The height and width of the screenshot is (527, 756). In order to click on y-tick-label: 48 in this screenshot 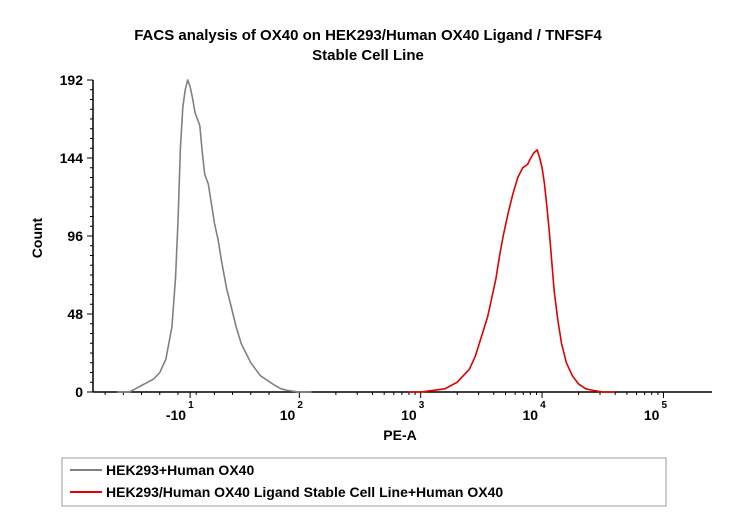, I will do `click(75, 314)`.